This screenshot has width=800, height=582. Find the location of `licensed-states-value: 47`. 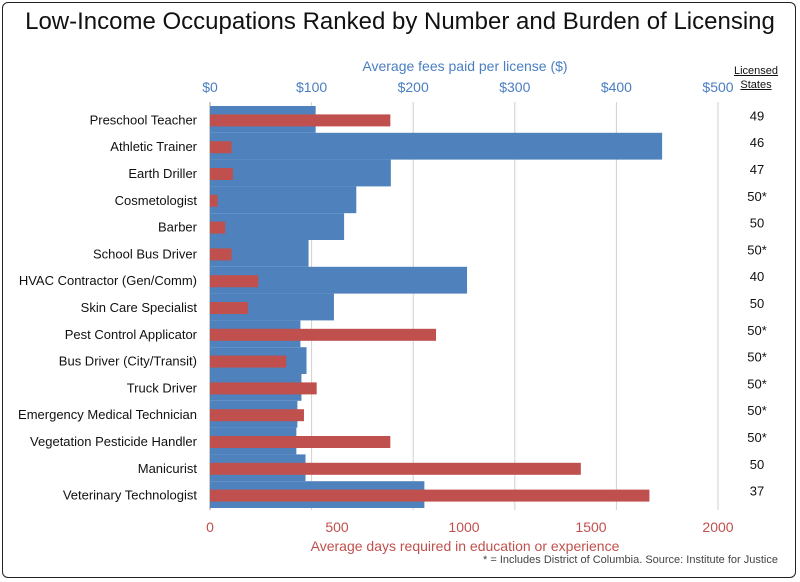

licensed-states-value: 47 is located at coordinates (757, 169).